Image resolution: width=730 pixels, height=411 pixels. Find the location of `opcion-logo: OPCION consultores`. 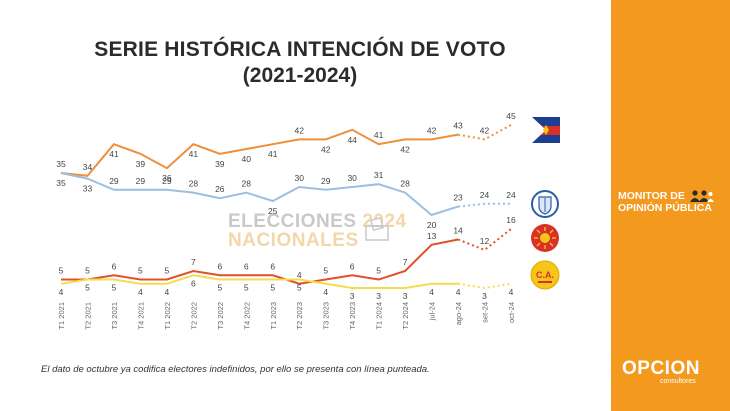

opcion-logo: OPCION consultores is located at coordinates (672, 371).